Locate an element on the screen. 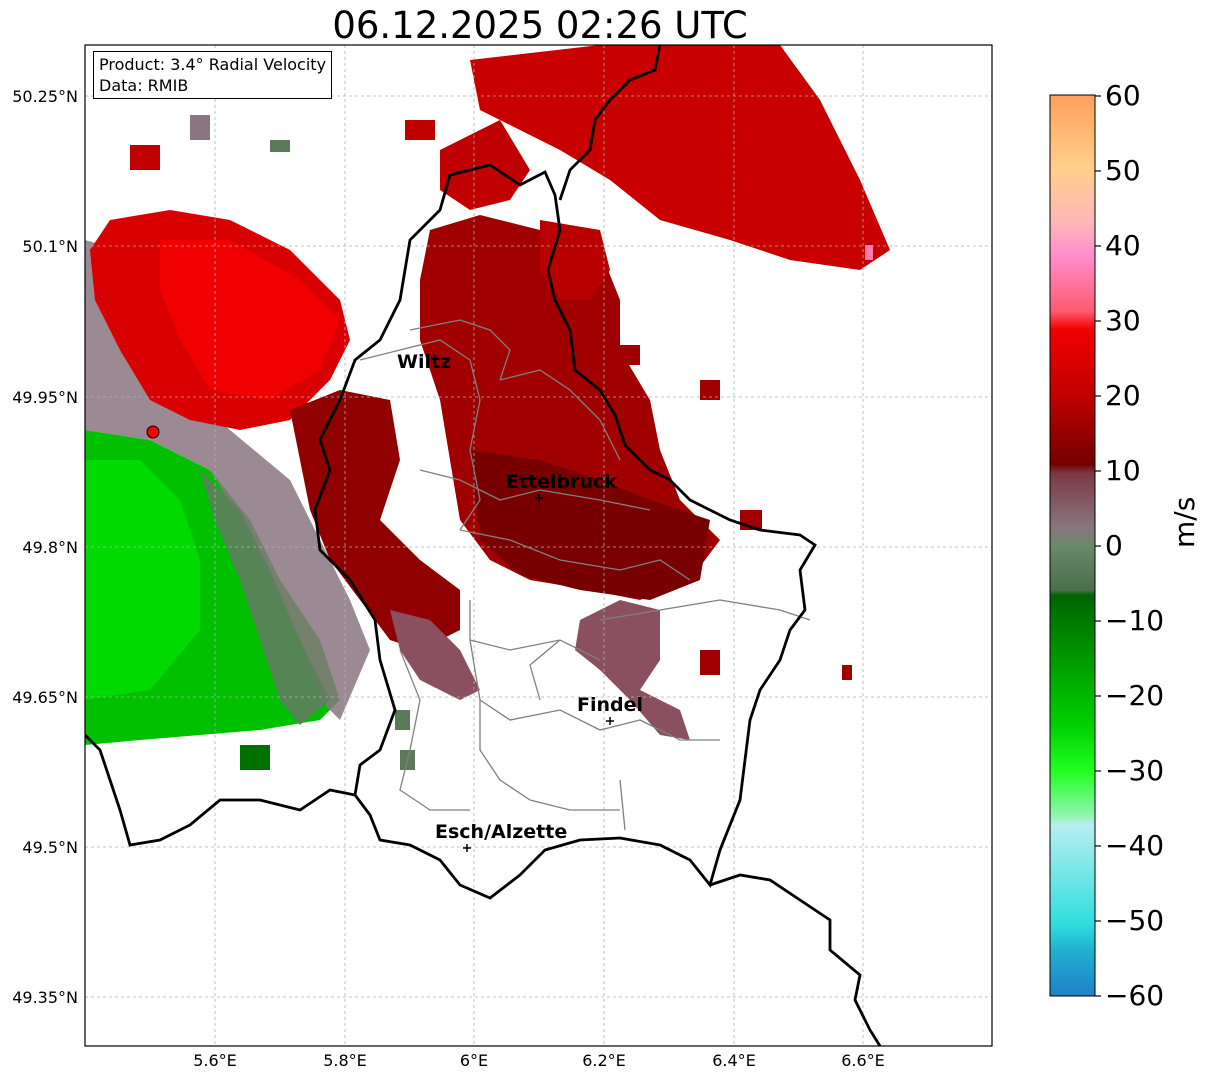 Image resolution: width=1207 pixels, height=1081 pixels. place-label-findel: Findel is located at coordinates (610, 705).